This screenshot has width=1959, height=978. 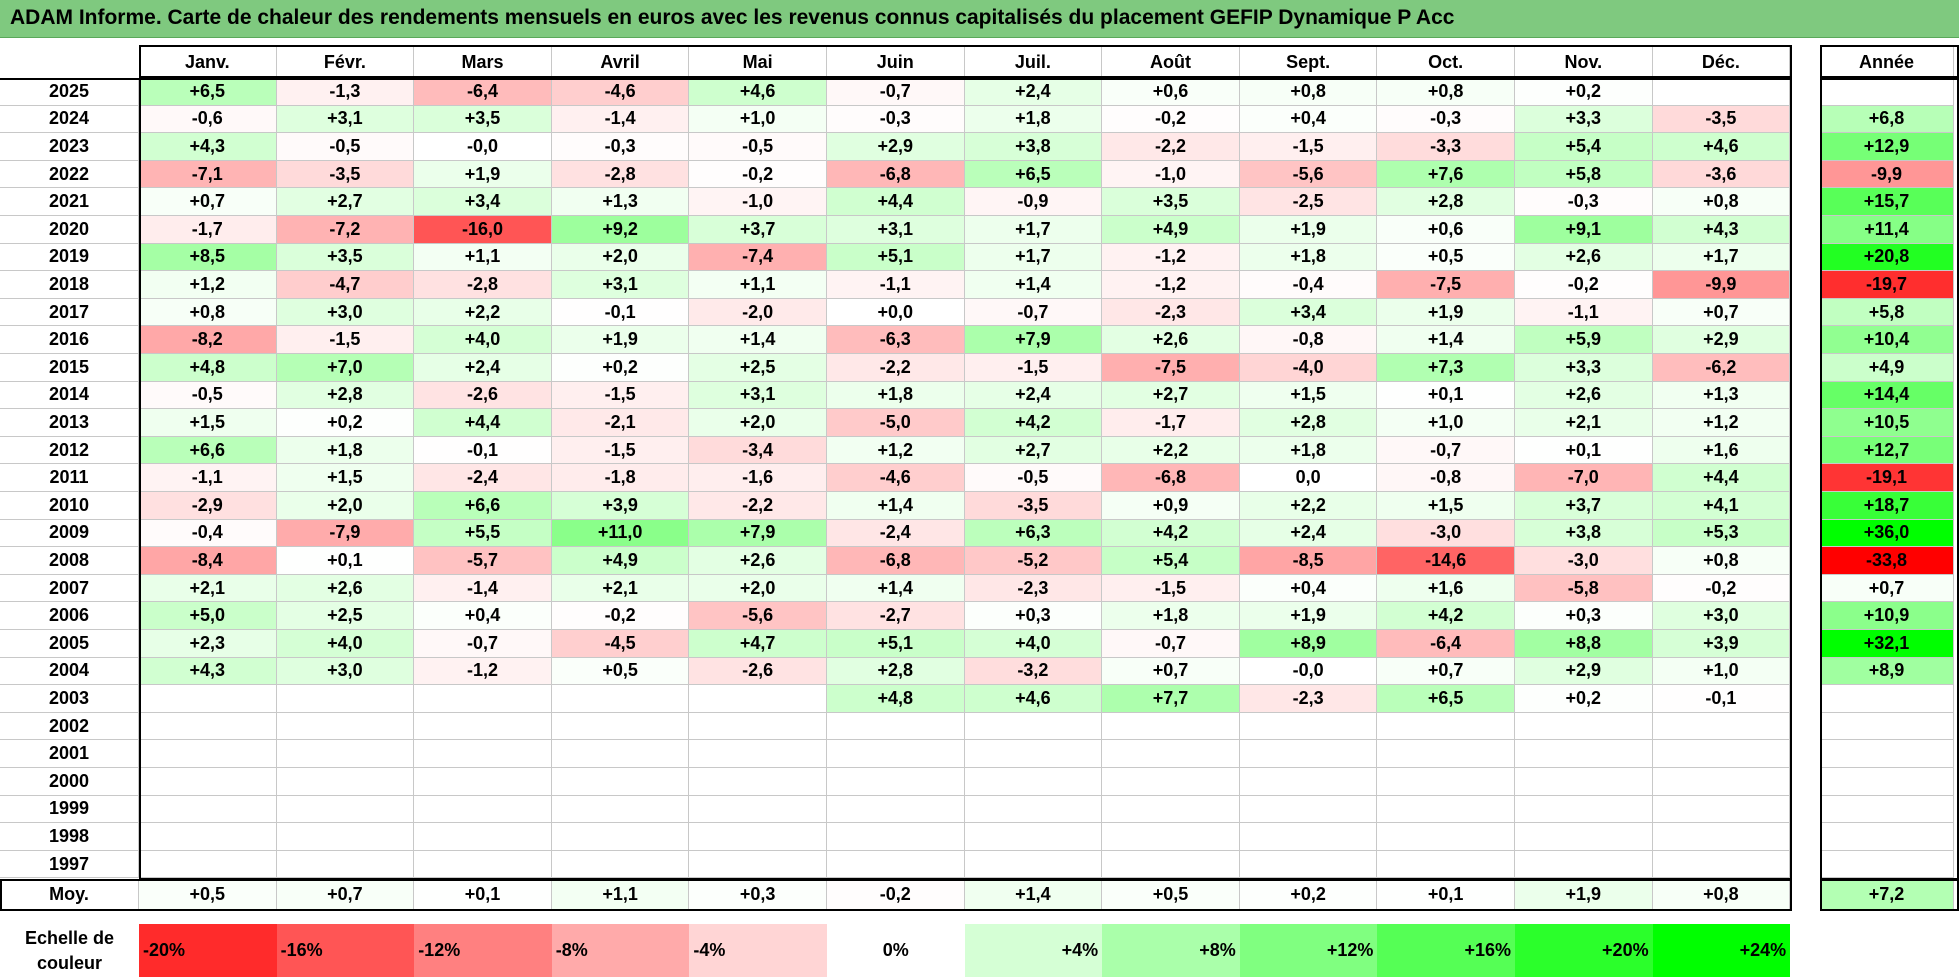 What do you see at coordinates (758, 368) in the screenshot?
I see `heatmap-cell: +2,5` at bounding box center [758, 368].